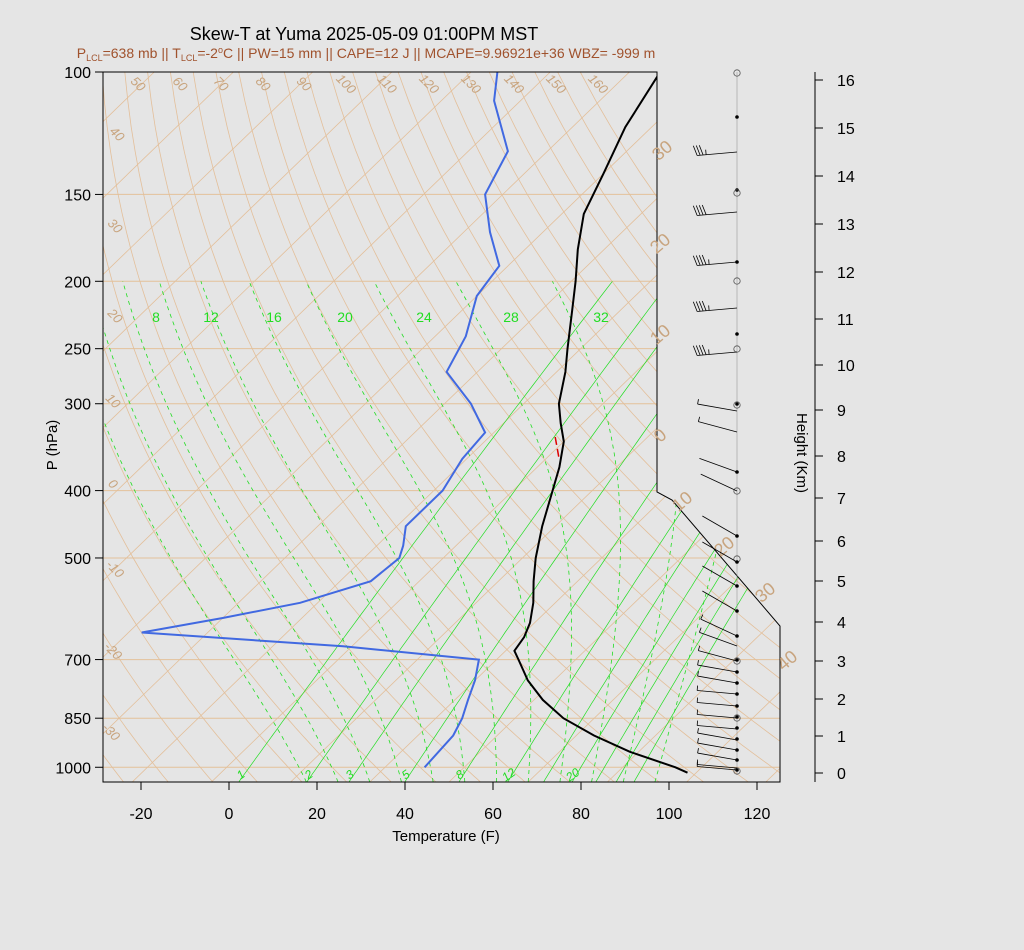 Image resolution: width=1024 pixels, height=950 pixels. What do you see at coordinates (346, 84) in the screenshot?
I see `dry-adiabat-label: 100` at bounding box center [346, 84].